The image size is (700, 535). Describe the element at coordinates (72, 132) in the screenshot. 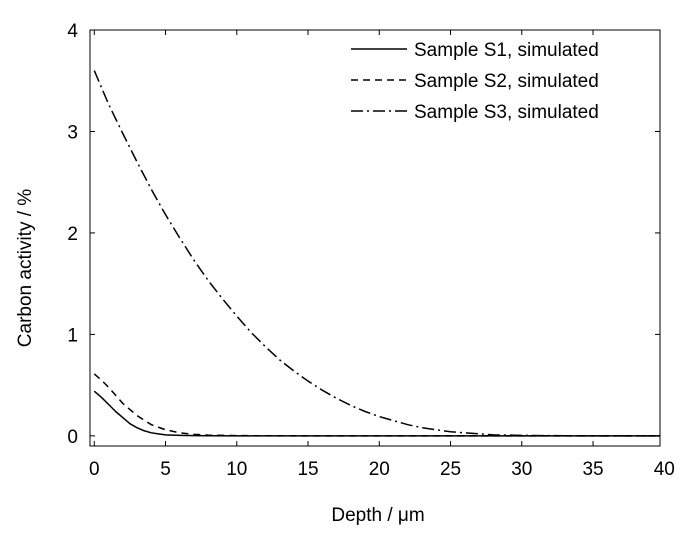

I see `y-tick-label: 3` at that location.